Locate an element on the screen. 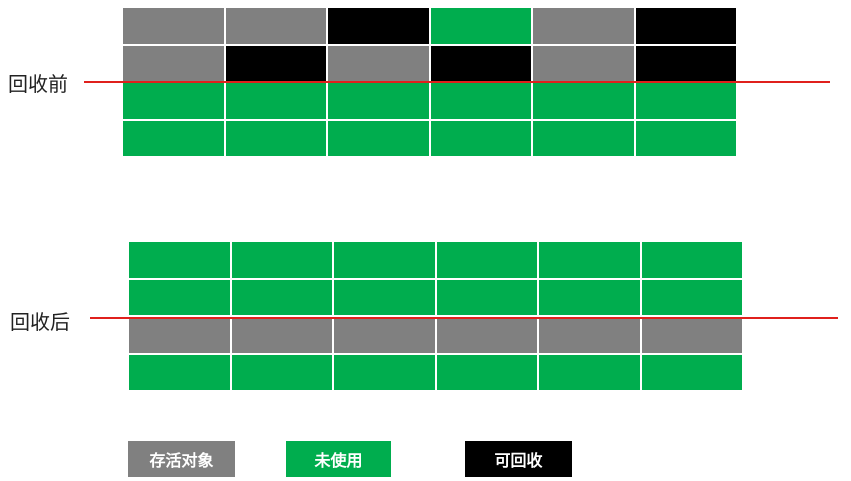 This screenshot has height=481, width=851. legend-reclaimable: 可回收 is located at coordinates (518, 459).